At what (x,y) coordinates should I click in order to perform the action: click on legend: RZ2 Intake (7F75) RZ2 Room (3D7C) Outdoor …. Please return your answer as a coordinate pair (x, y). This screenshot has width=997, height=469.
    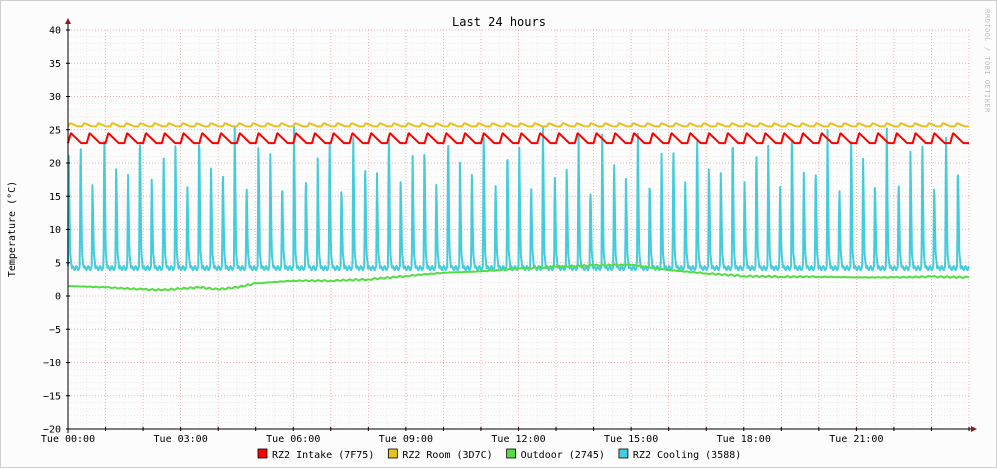
    Looking at the image, I should click on (499, 454).